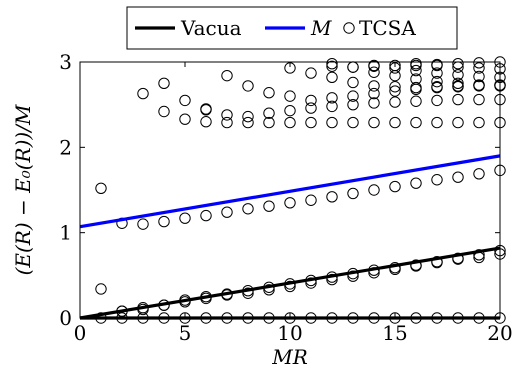  What do you see at coordinates (23, 189) in the screenshot?
I see `y-axis-title: (E(R) − E₀(R))/M` at bounding box center [23, 189].